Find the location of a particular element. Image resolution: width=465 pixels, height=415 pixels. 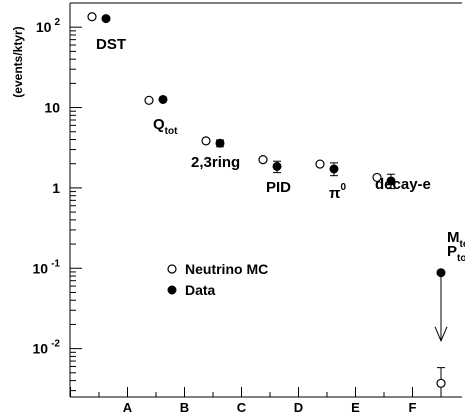

upper-limit-arrowhead is located at coordinates (441, 334).